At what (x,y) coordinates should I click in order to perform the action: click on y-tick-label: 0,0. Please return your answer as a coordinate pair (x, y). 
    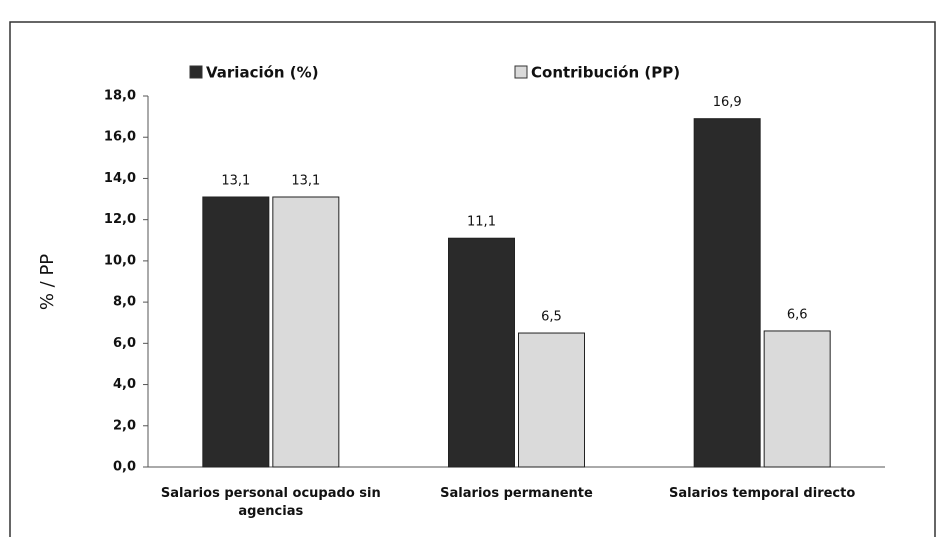
    Looking at the image, I should click on (124, 467).